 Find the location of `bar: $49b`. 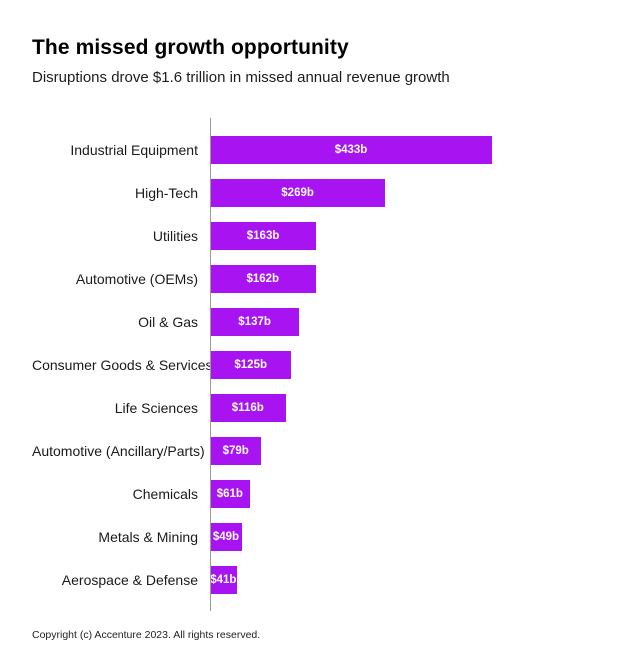

bar: $49b is located at coordinates (226, 536).